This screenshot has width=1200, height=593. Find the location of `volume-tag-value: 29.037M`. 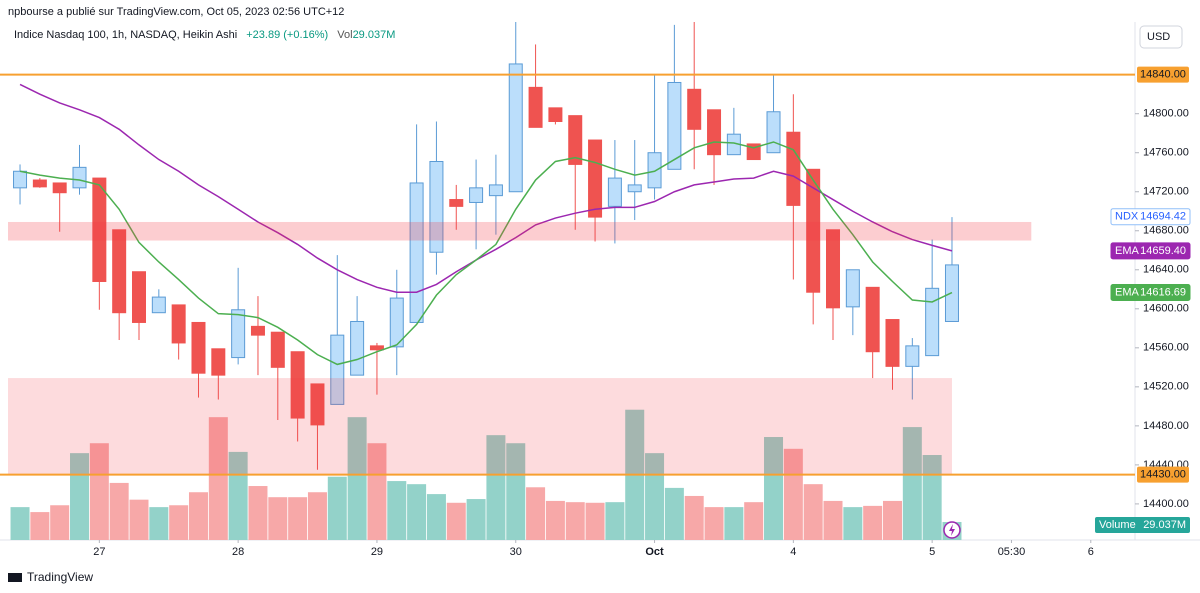

volume-tag-value: 29.037M is located at coordinates (1164, 525).